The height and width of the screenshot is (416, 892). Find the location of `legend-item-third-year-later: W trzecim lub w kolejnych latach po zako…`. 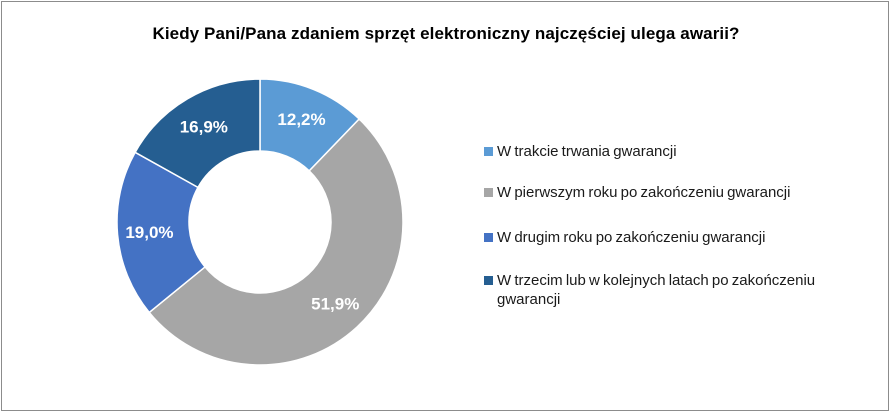

legend-item-third-year-later: W trzecim lub w kolejnych latach po zako… is located at coordinates (675, 290).